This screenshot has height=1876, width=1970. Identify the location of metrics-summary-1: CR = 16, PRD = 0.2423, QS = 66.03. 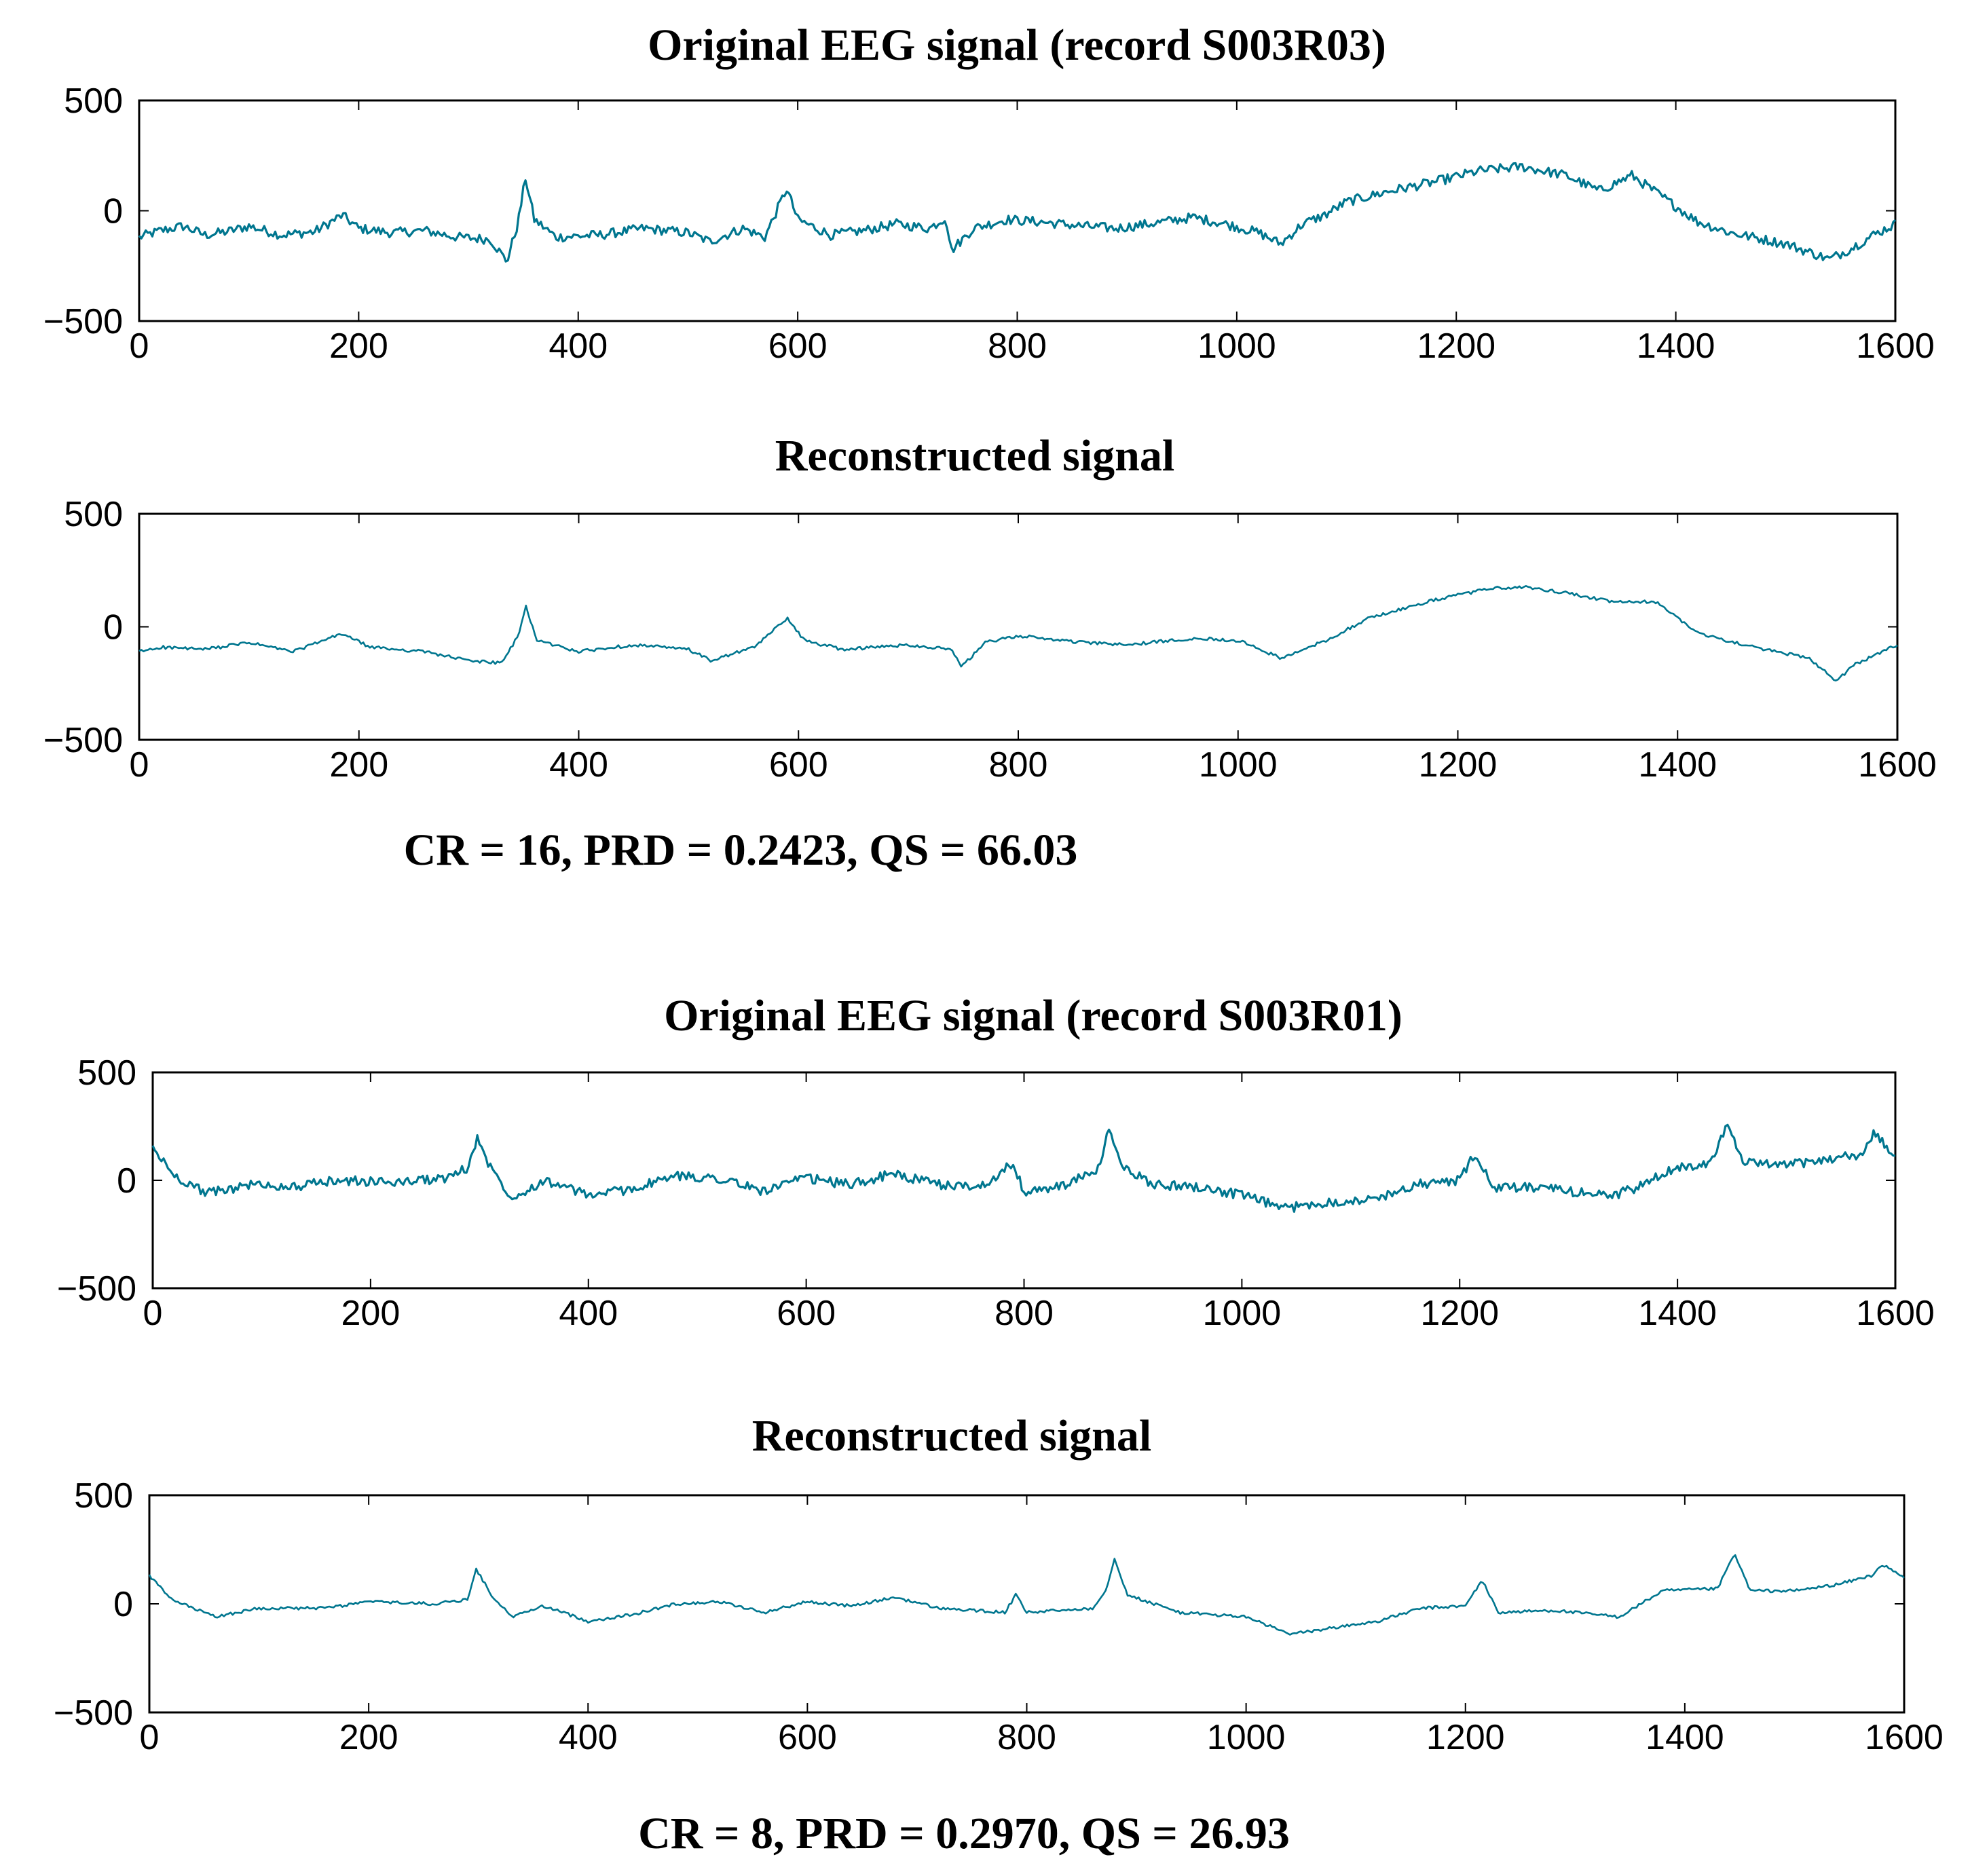
(741, 850).